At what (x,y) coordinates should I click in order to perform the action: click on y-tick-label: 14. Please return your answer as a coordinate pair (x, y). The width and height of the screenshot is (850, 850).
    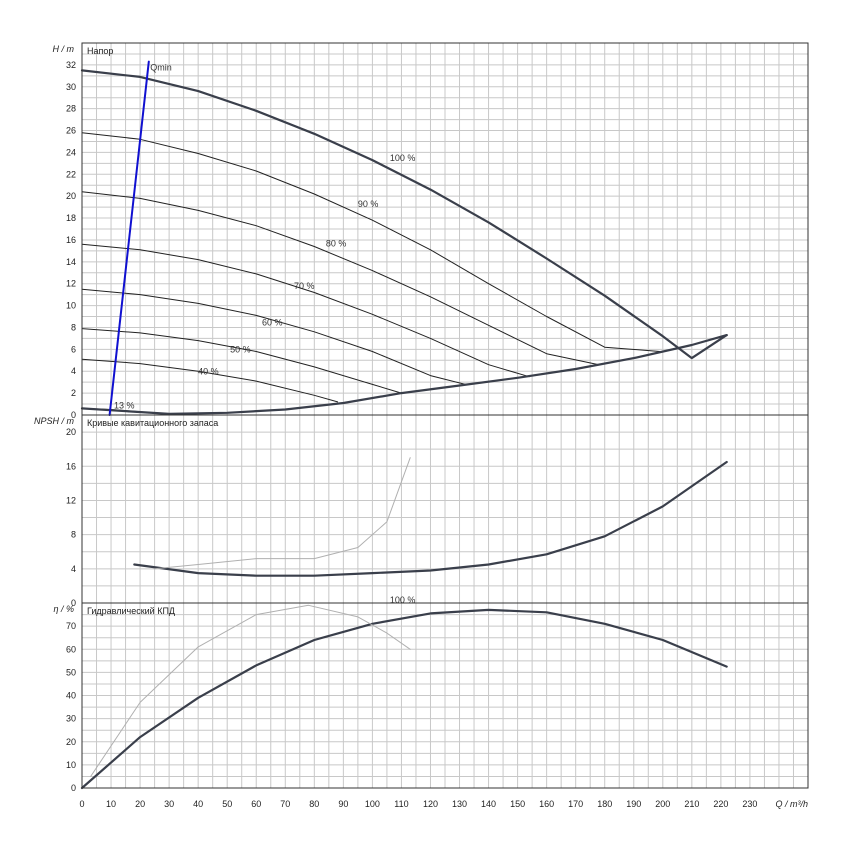
    Looking at the image, I should click on (71, 262).